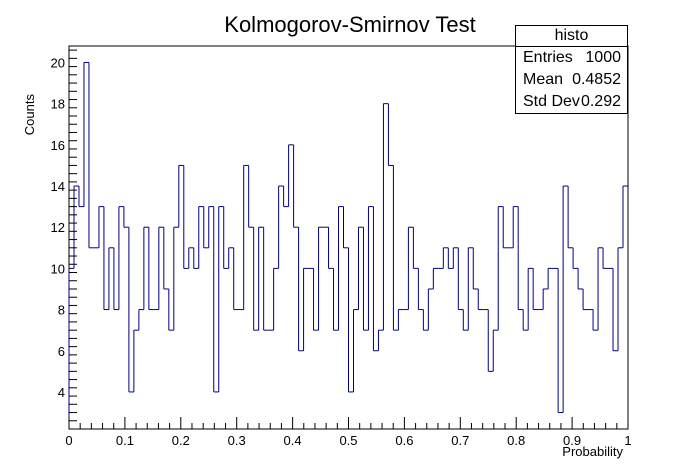  I want to click on x-tick-label: 1, so click(627, 440).